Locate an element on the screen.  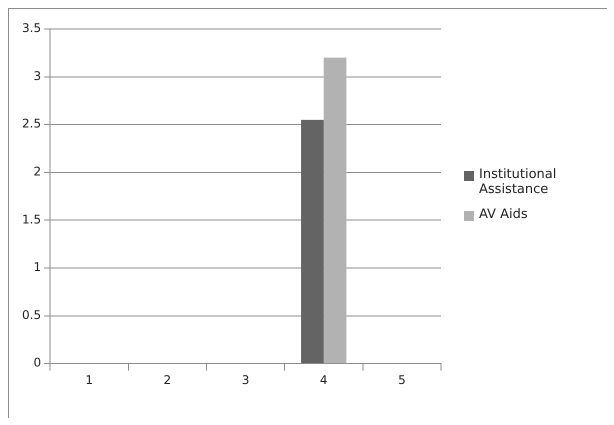
legend-label: Institutional Assistance is located at coordinates (518, 182).